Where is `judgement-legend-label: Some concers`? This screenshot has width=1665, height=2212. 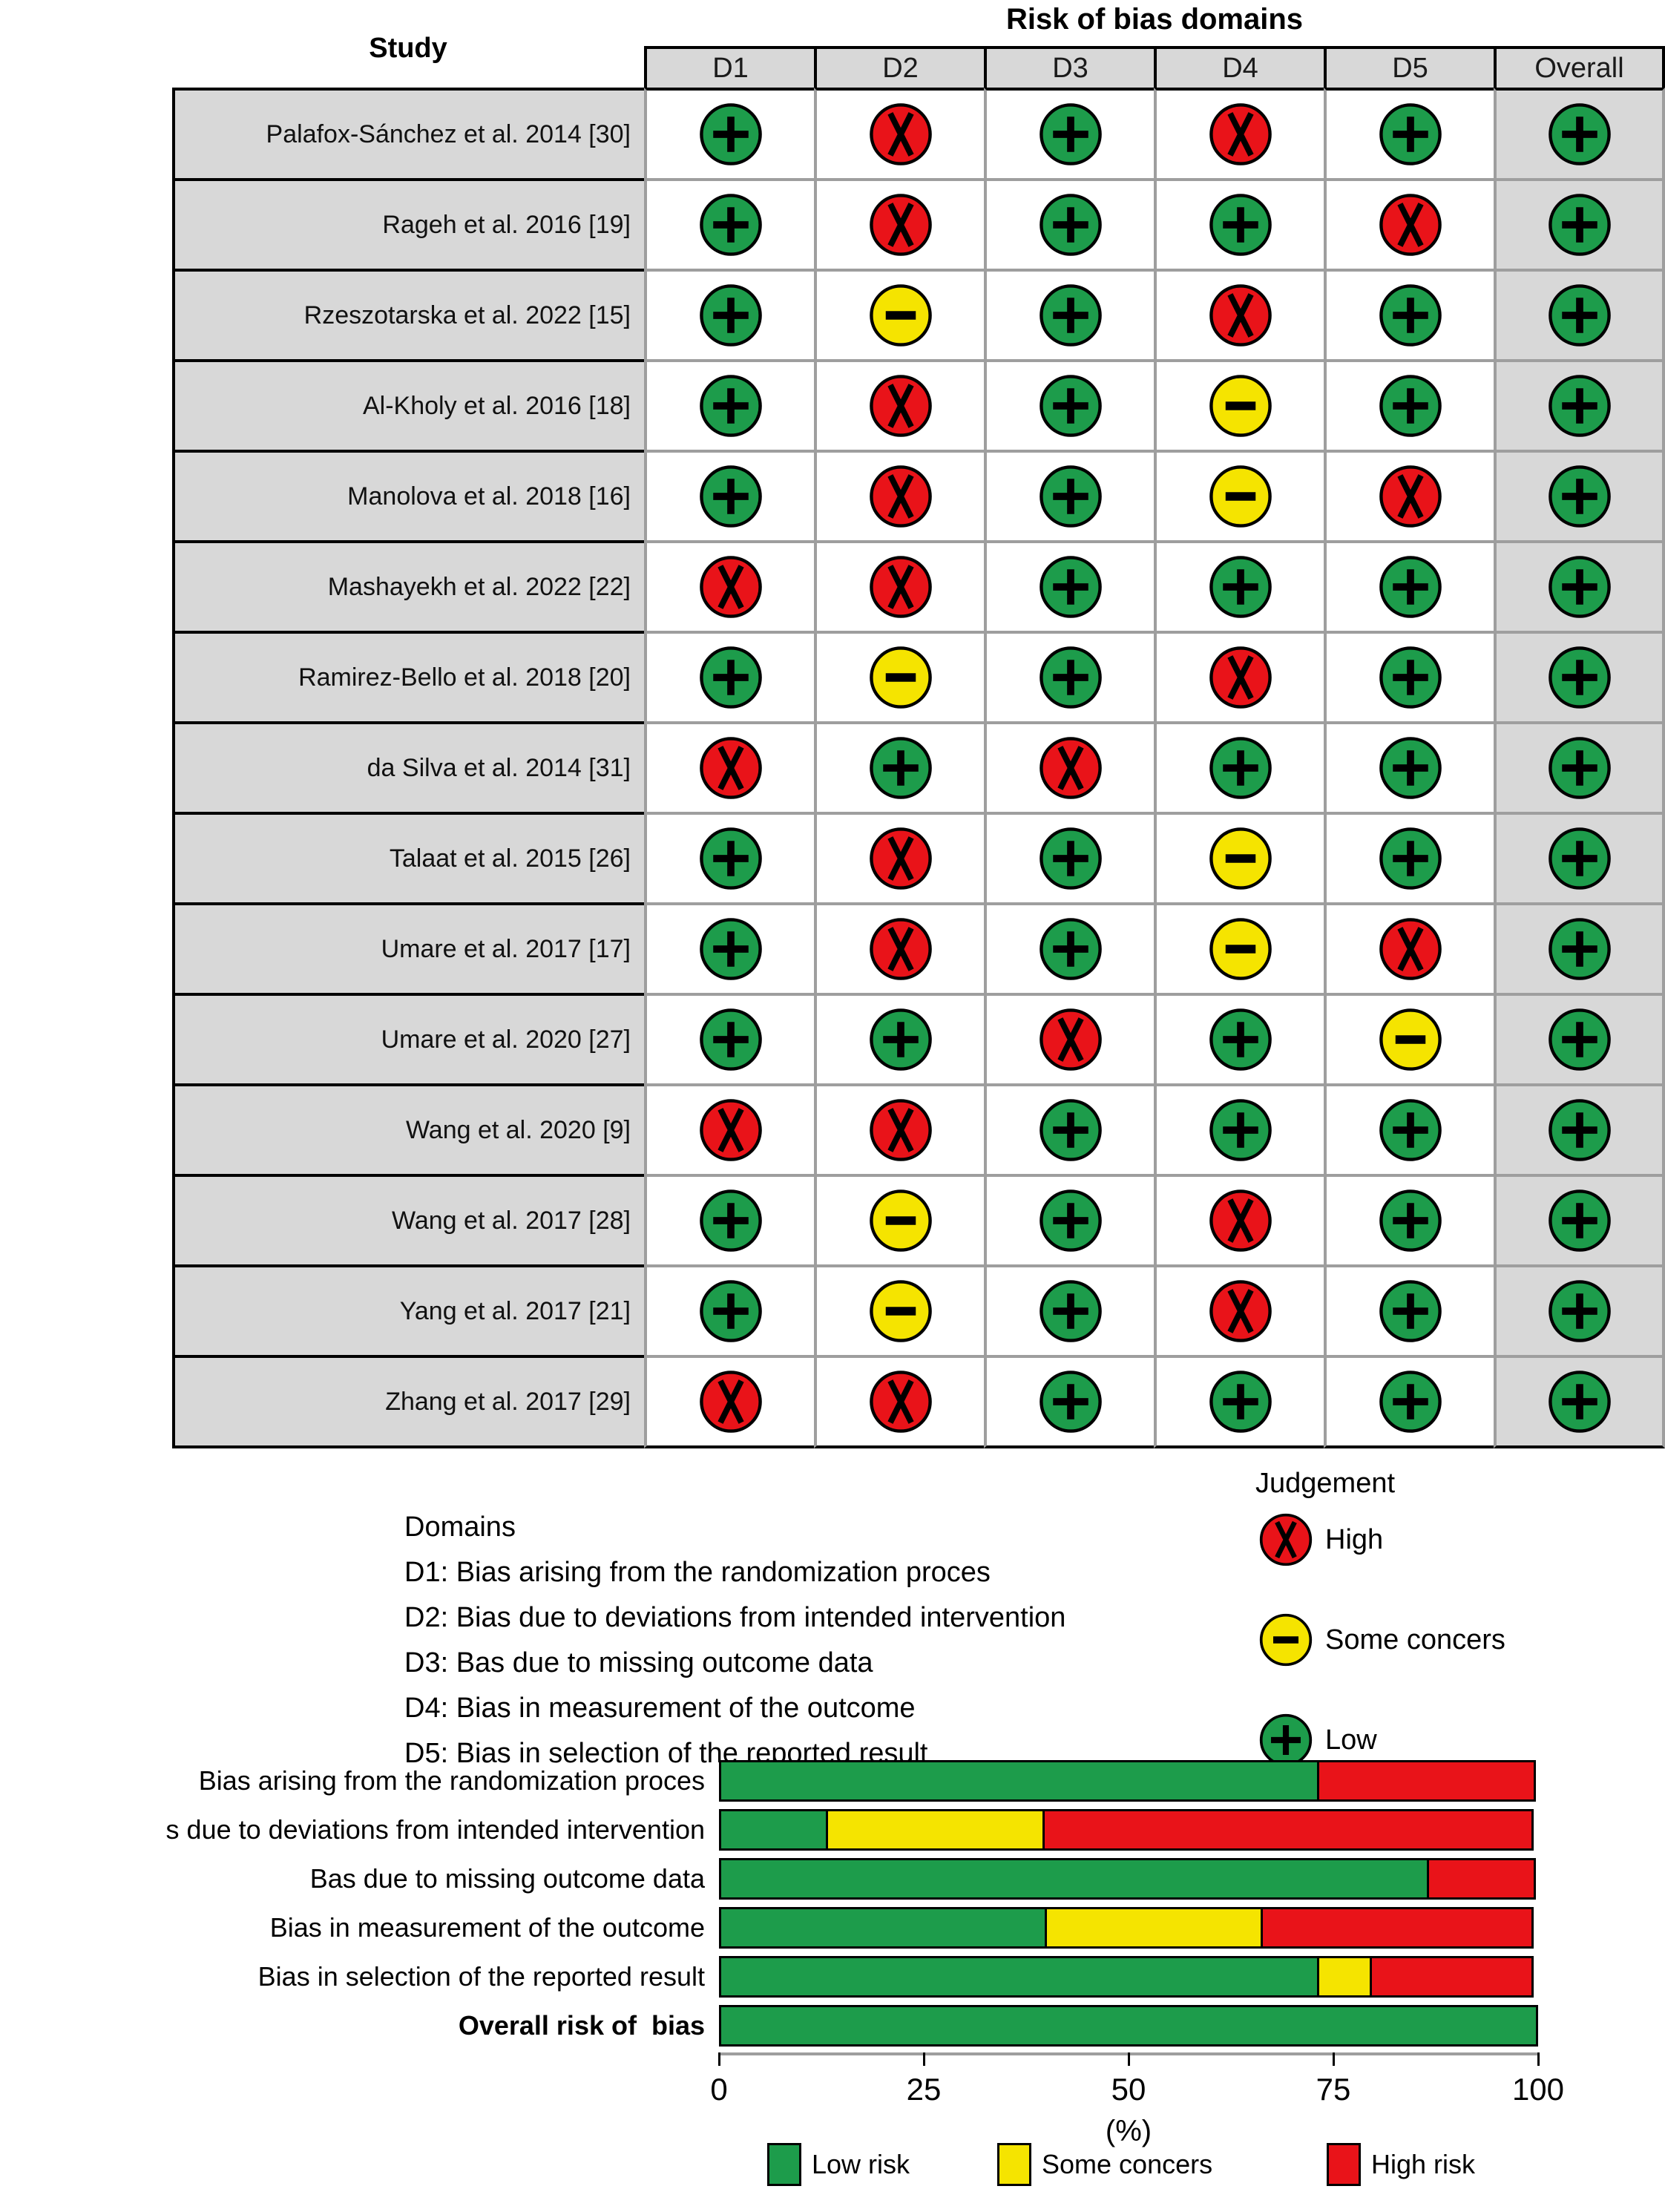
judgement-legend-label: Some concers is located at coordinates (1415, 1639).